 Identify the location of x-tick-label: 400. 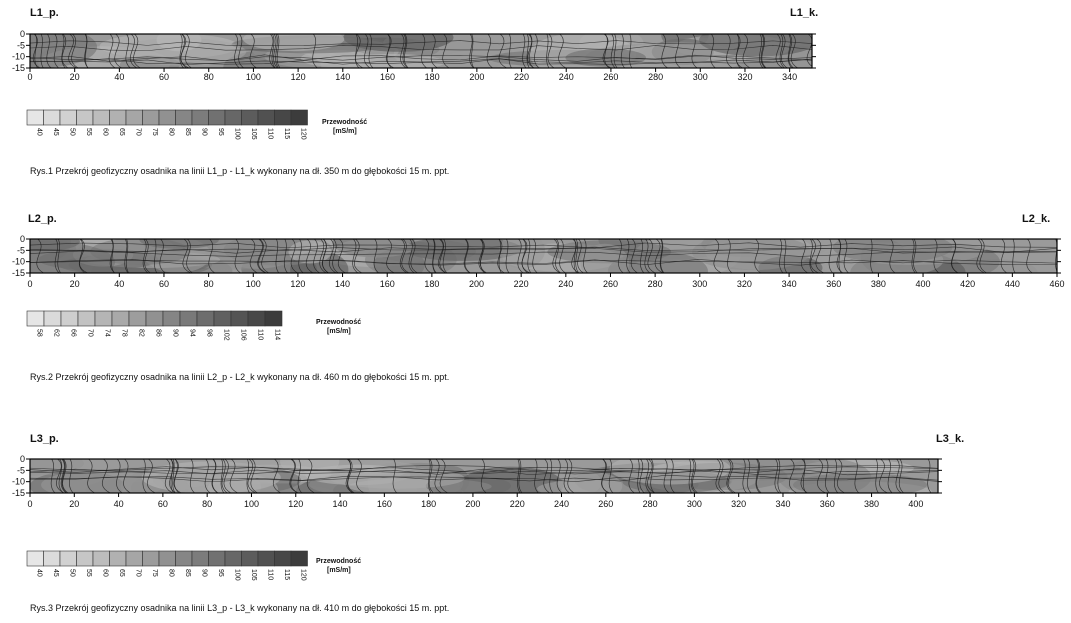
(915, 504).